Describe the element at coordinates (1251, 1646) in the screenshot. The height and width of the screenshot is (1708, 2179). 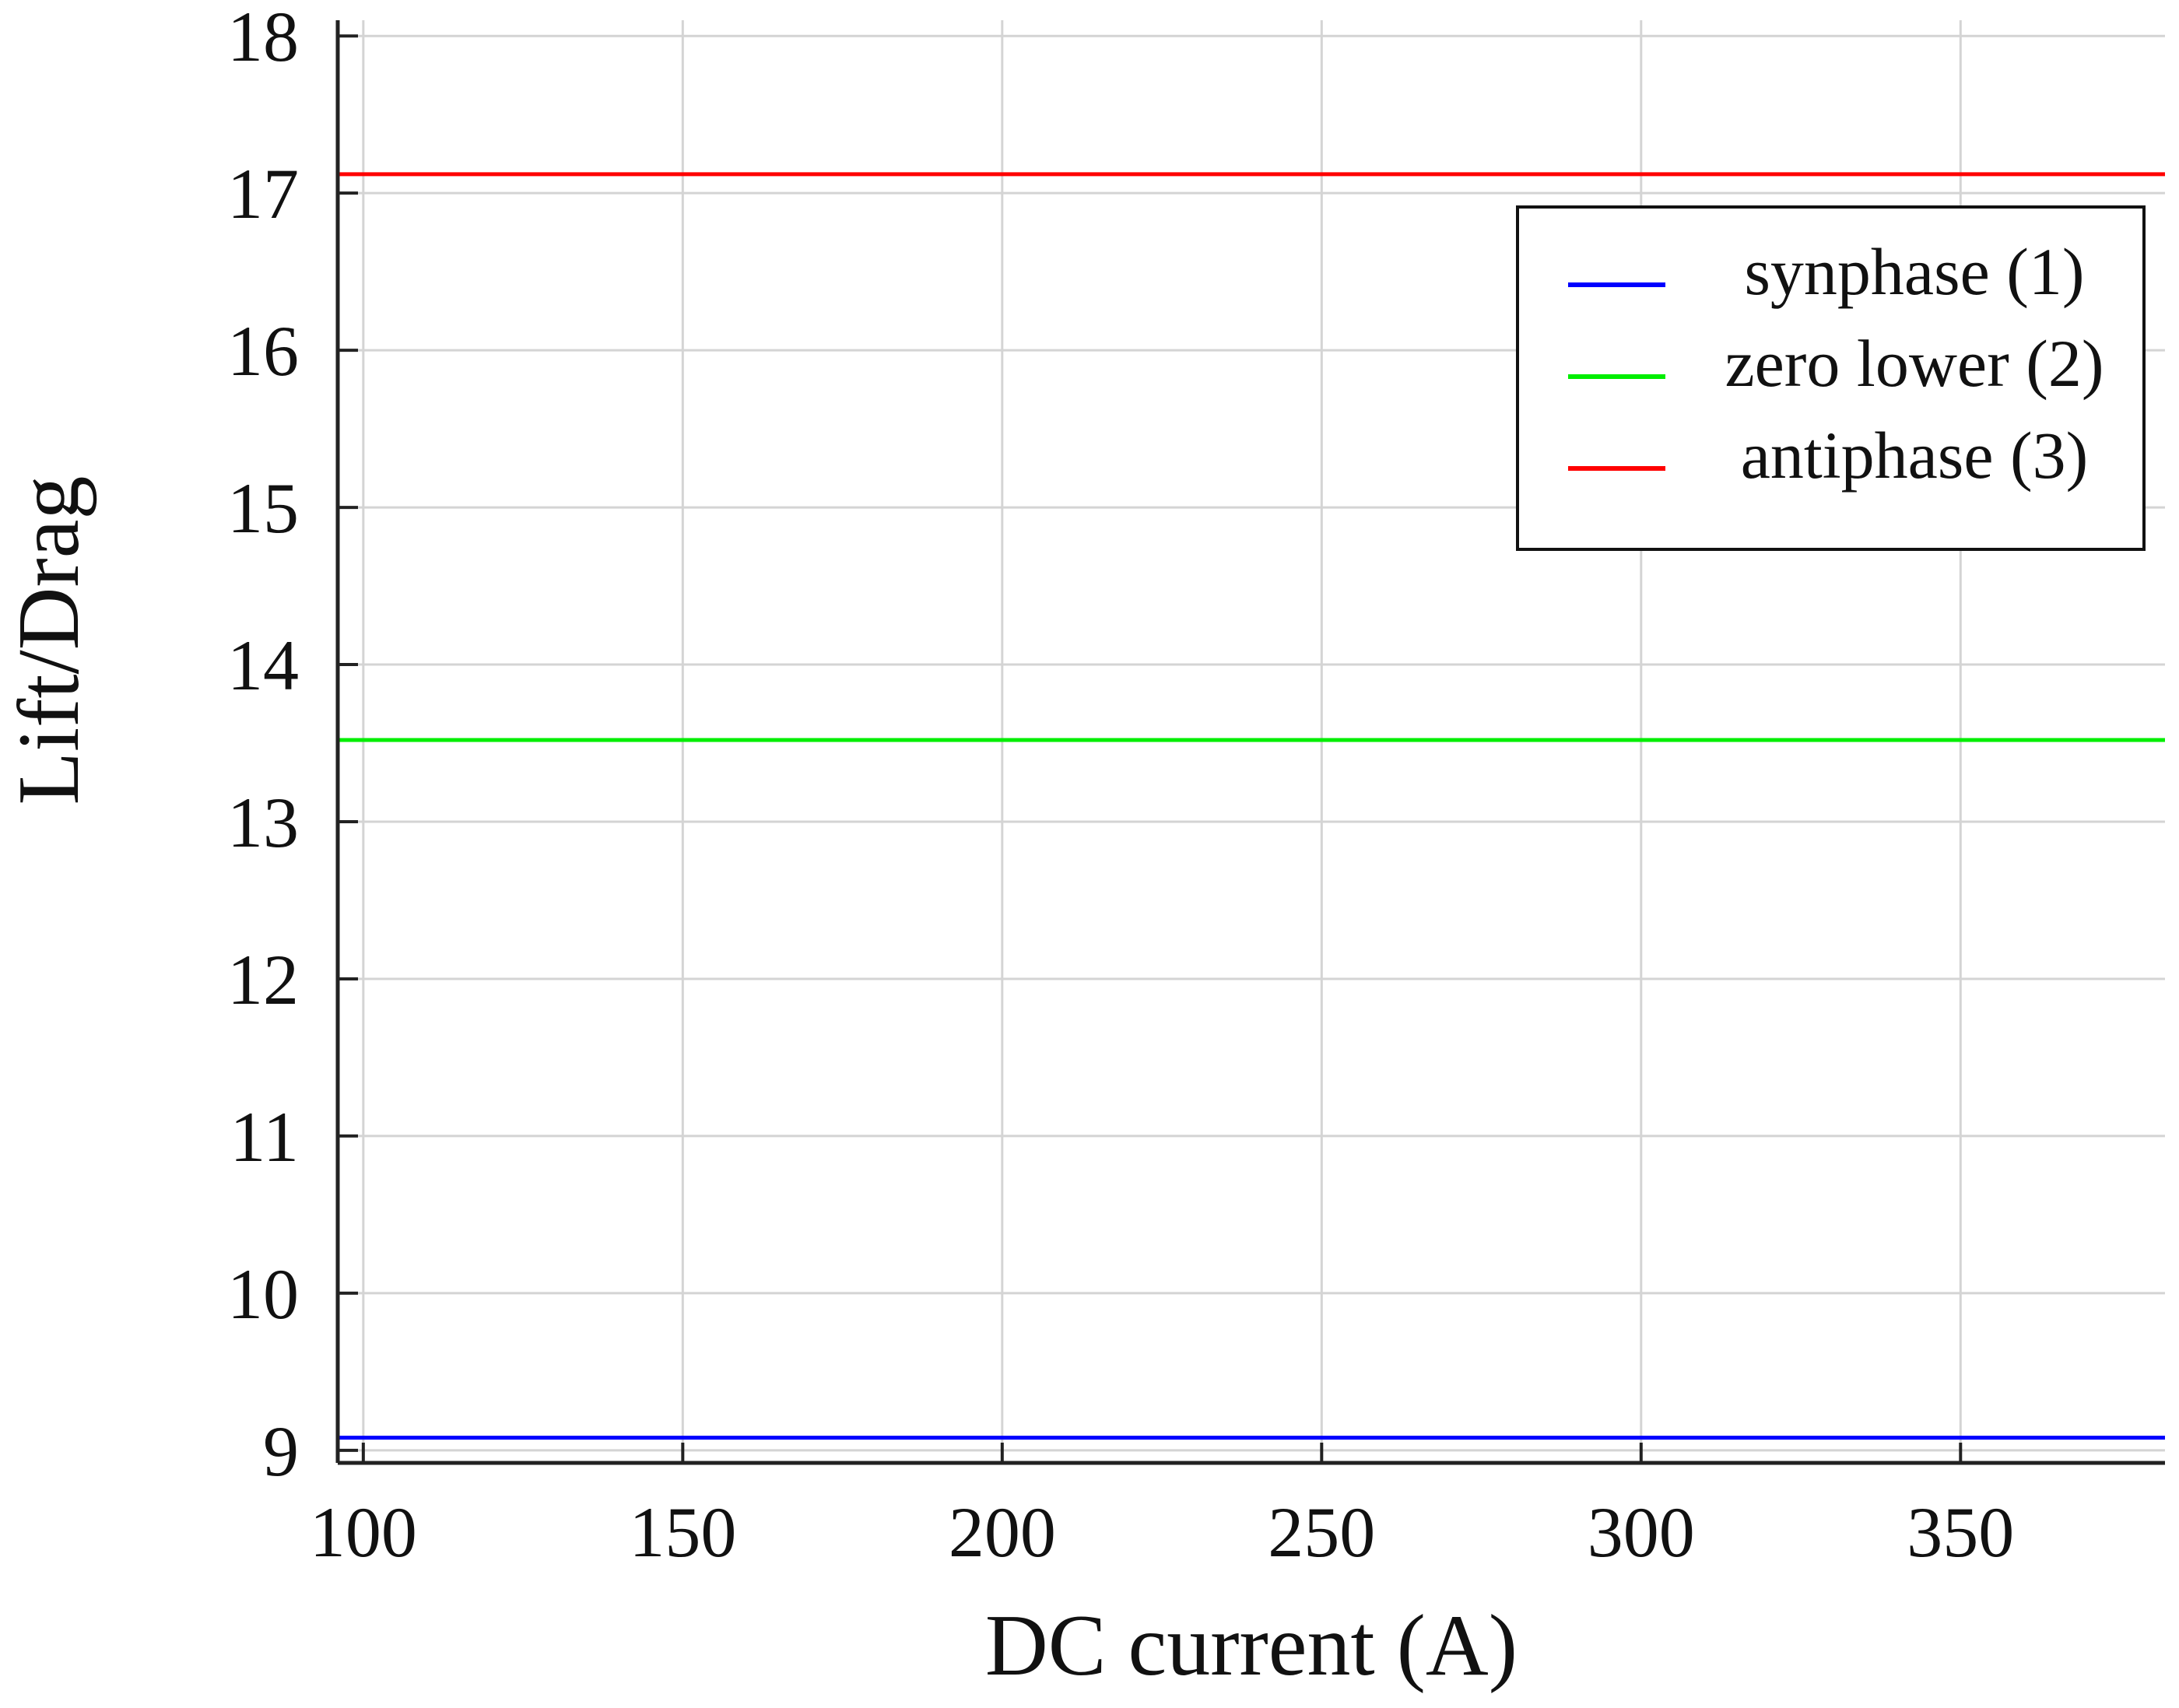
I see `x-axis-label: DC current (A)` at that location.